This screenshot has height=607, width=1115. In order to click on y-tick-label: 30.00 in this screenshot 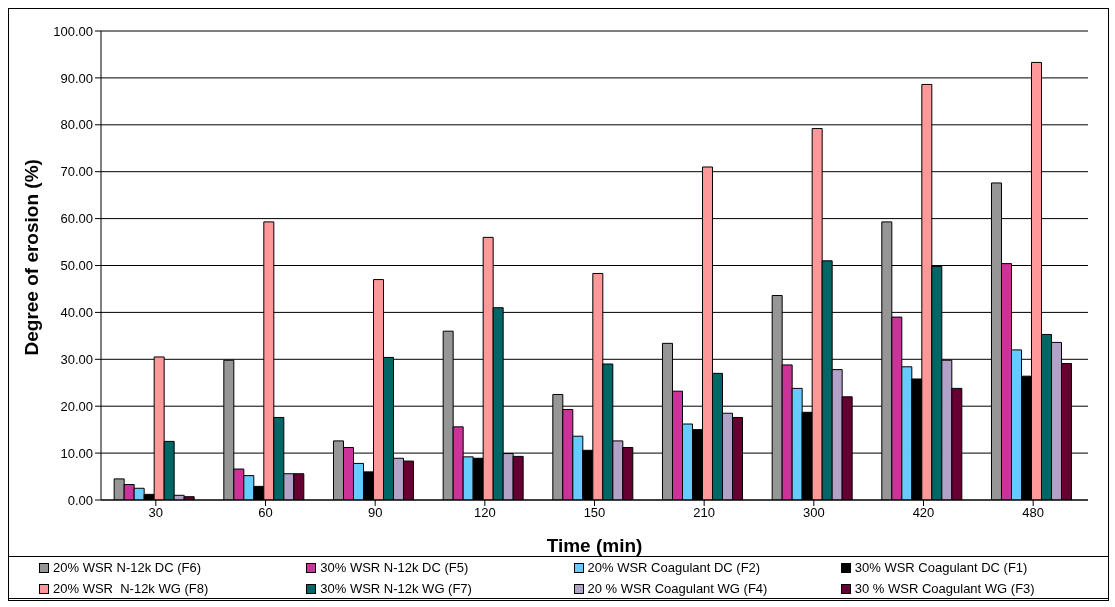, I will do `click(76, 359)`.